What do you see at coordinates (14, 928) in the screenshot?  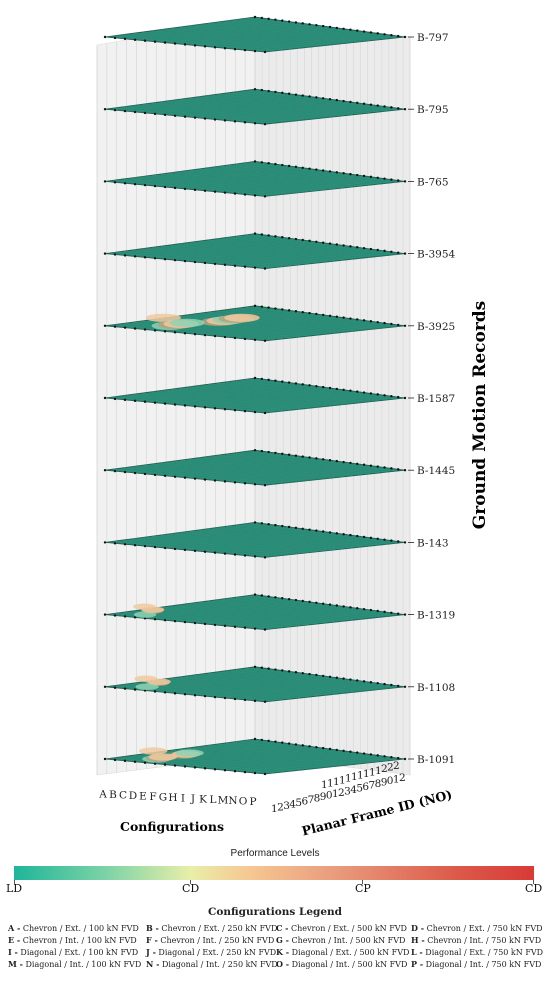 I see `legend-item-key: A -` at bounding box center [14, 928].